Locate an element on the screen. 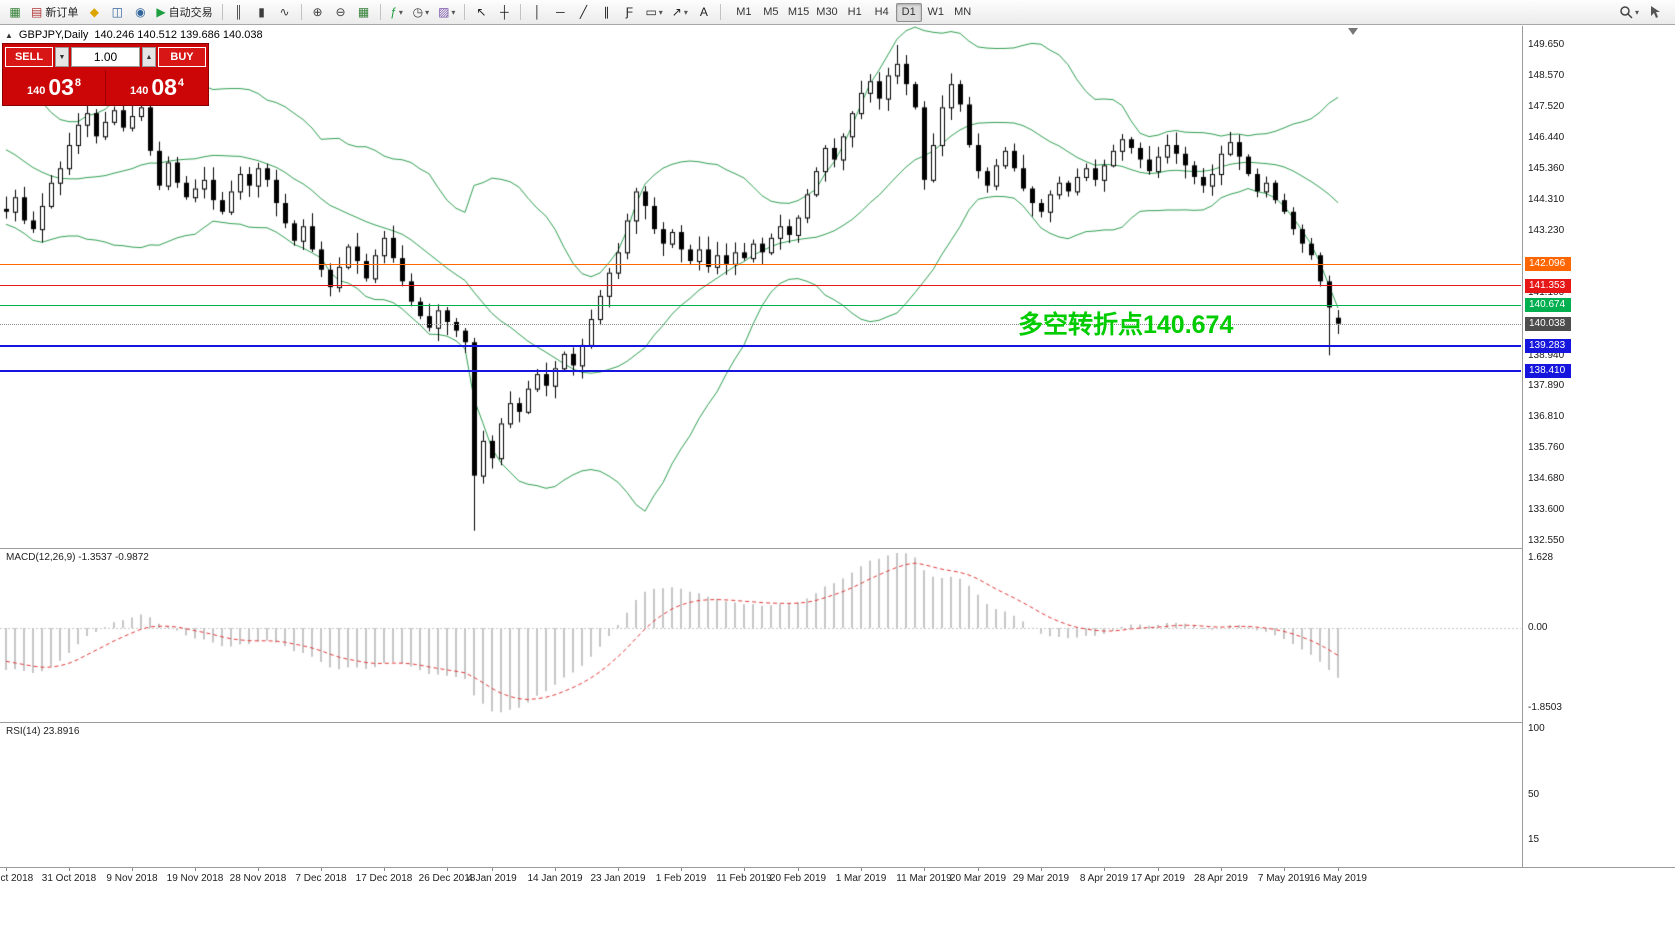 Image resolution: width=1675 pixels, height=950 pixels. timeframe-m5-button: M5 is located at coordinates (771, 12).